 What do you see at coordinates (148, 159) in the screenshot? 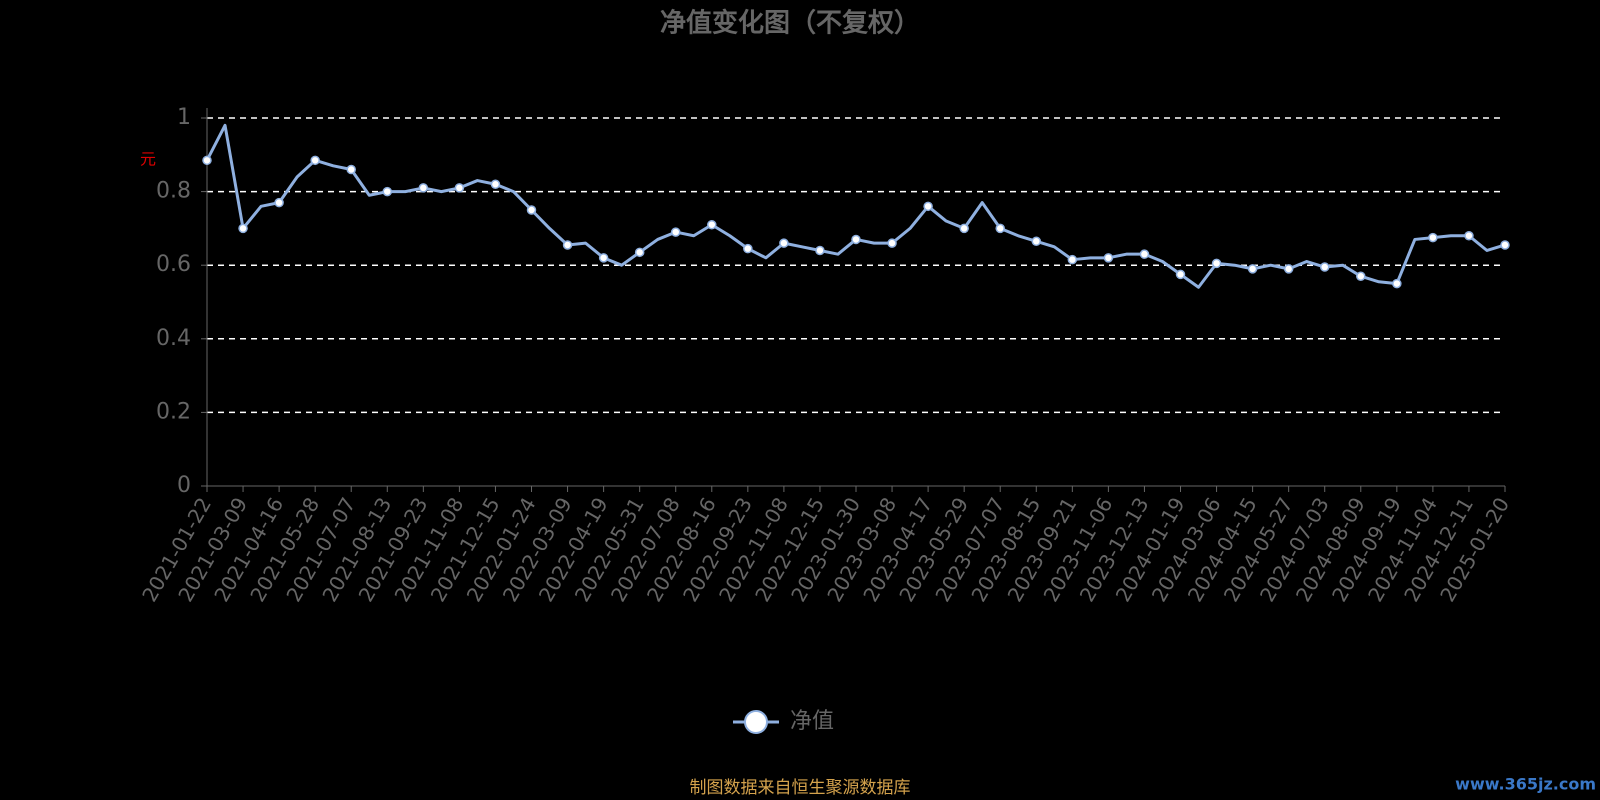
I see `y-axis-label: 元` at bounding box center [148, 159].